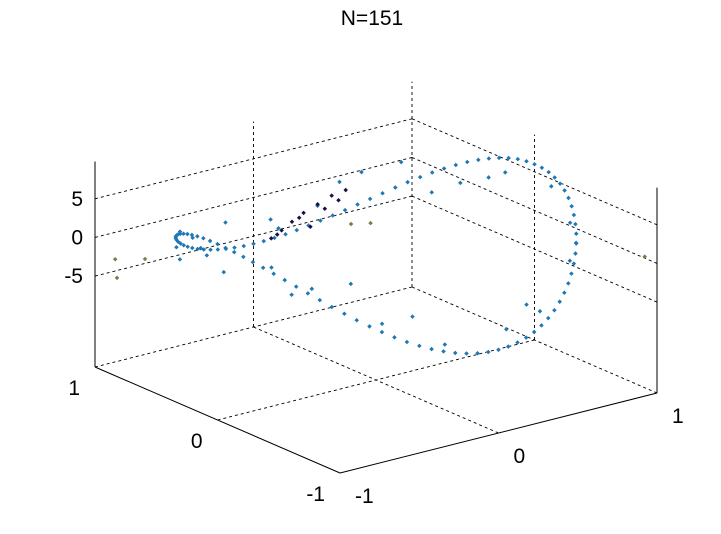 The height and width of the screenshot is (534, 721). I want to click on z-tick-label-2: 5, so click(77, 199).